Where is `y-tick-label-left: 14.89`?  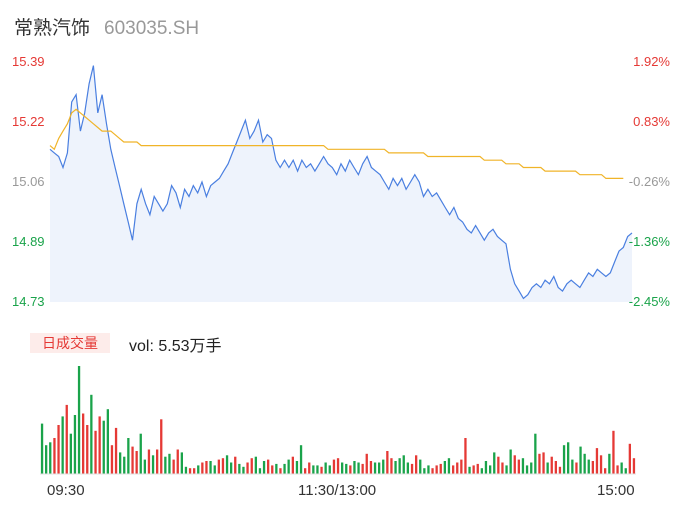
y-tick-label-left: 14.89 is located at coordinates (28, 241).